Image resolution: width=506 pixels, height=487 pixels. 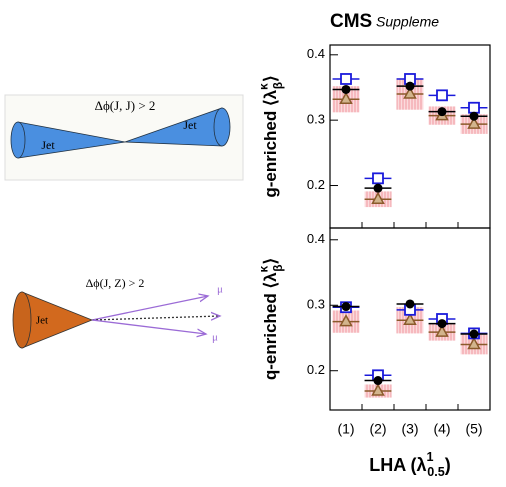 I want to click on axis-label: LHA (λ1 0.5), so click(x=410, y=464).